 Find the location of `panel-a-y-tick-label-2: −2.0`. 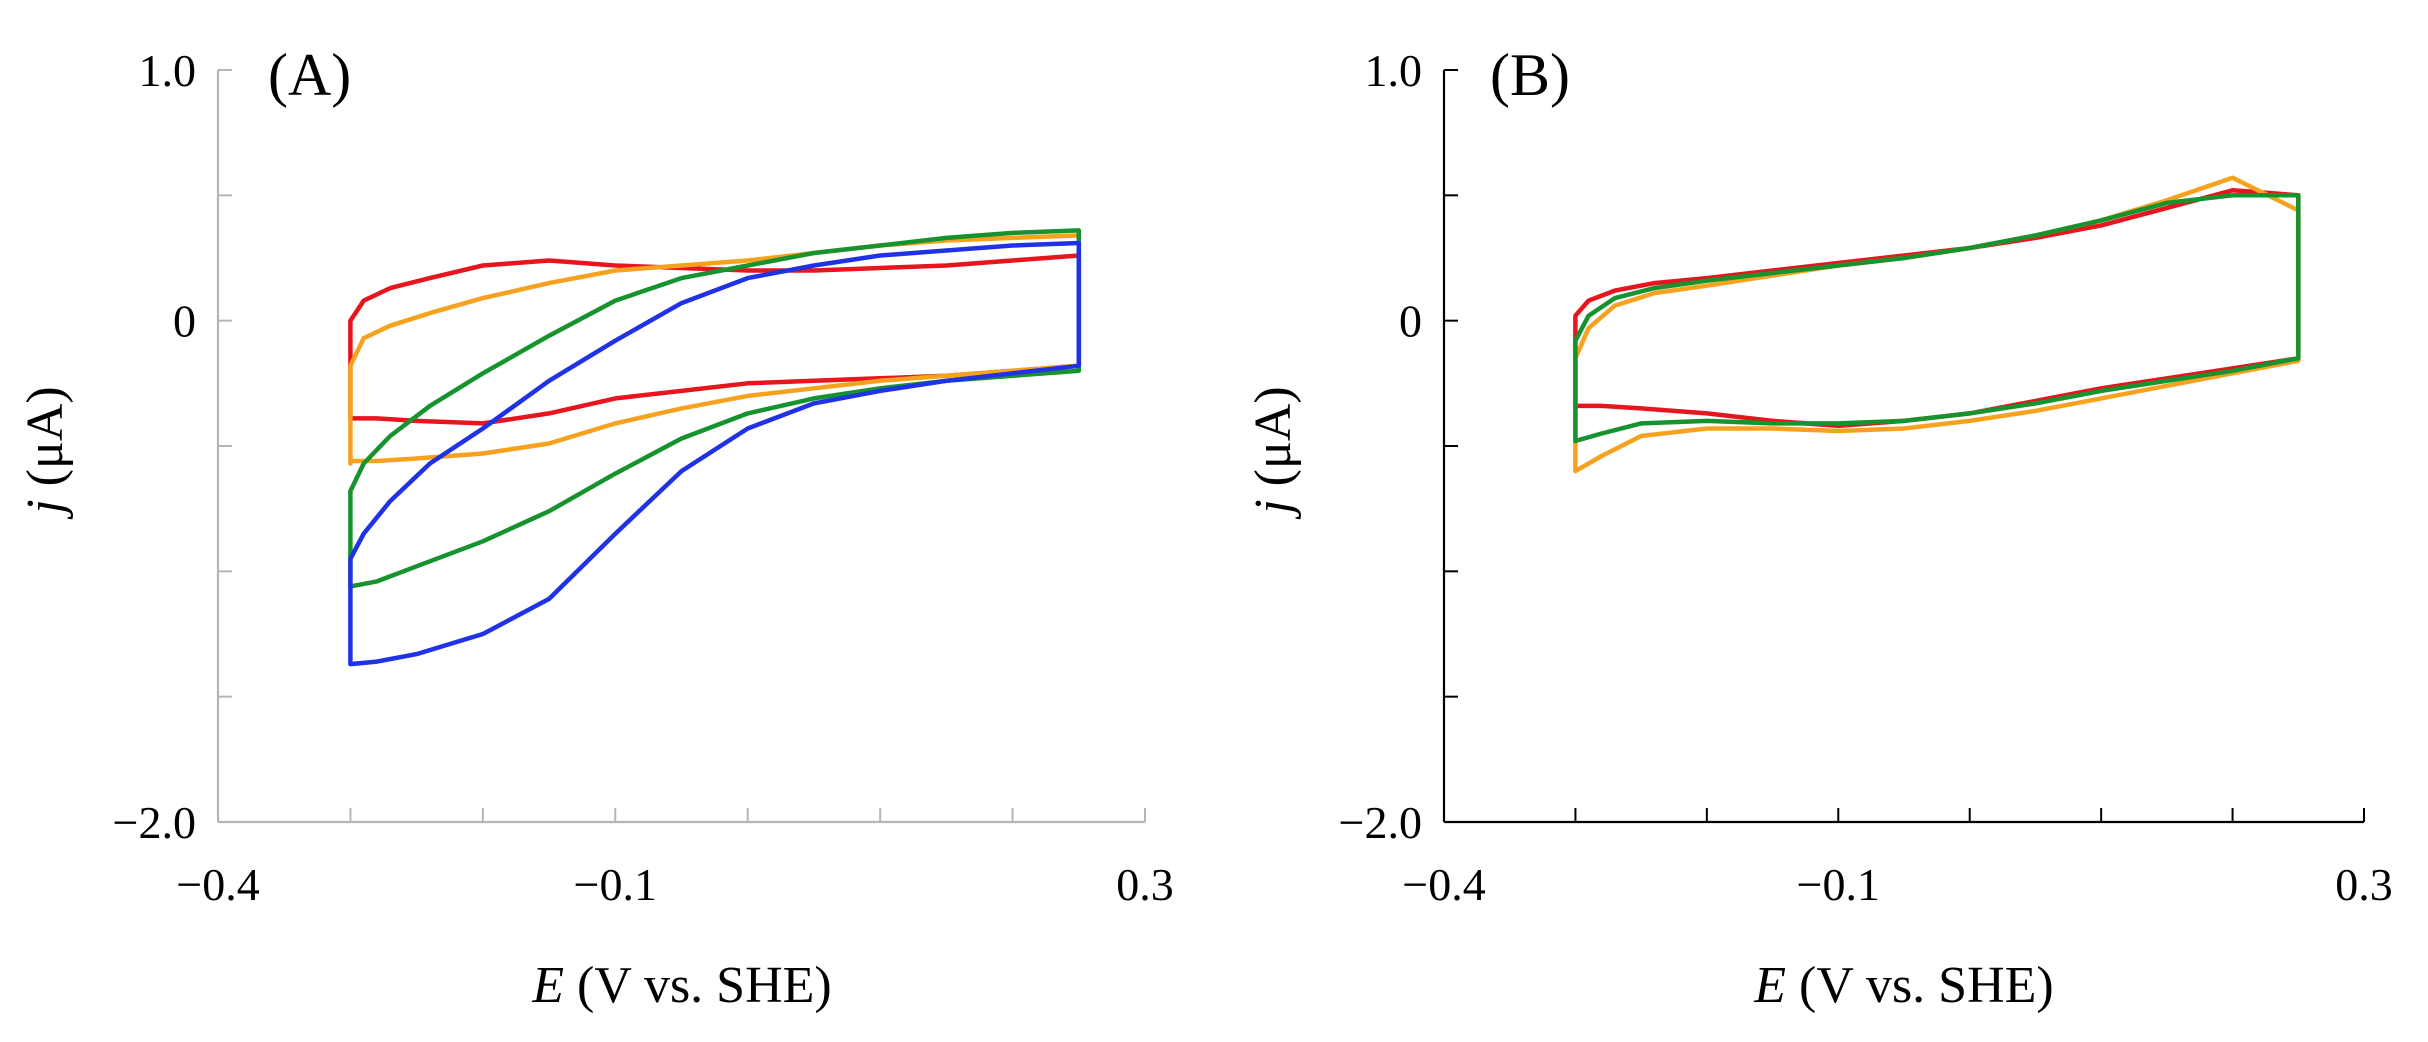

panel-a-y-tick-label-2: −2.0 is located at coordinates (154, 822).